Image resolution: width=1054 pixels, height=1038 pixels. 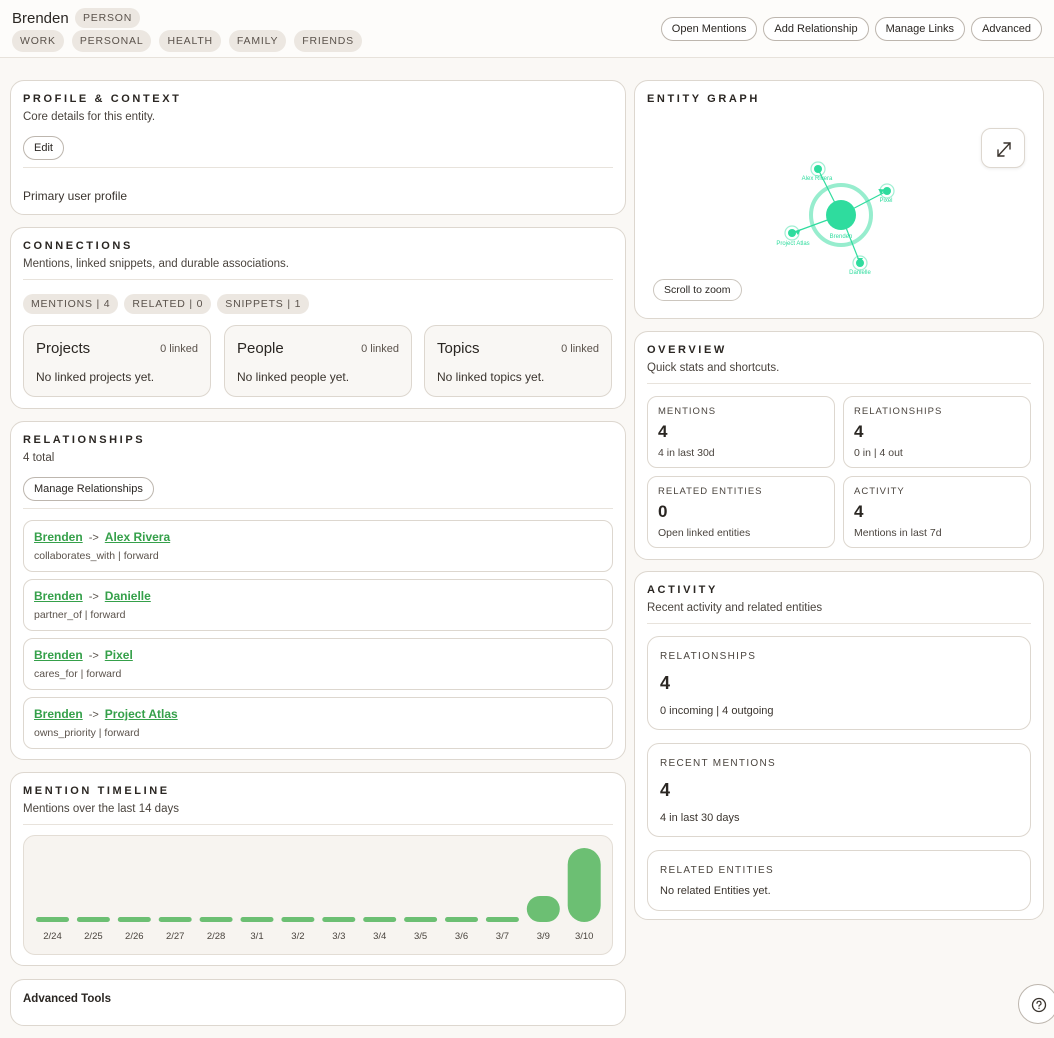 What do you see at coordinates (190, 41) in the screenshot?
I see `tag-health: HEALTH` at bounding box center [190, 41].